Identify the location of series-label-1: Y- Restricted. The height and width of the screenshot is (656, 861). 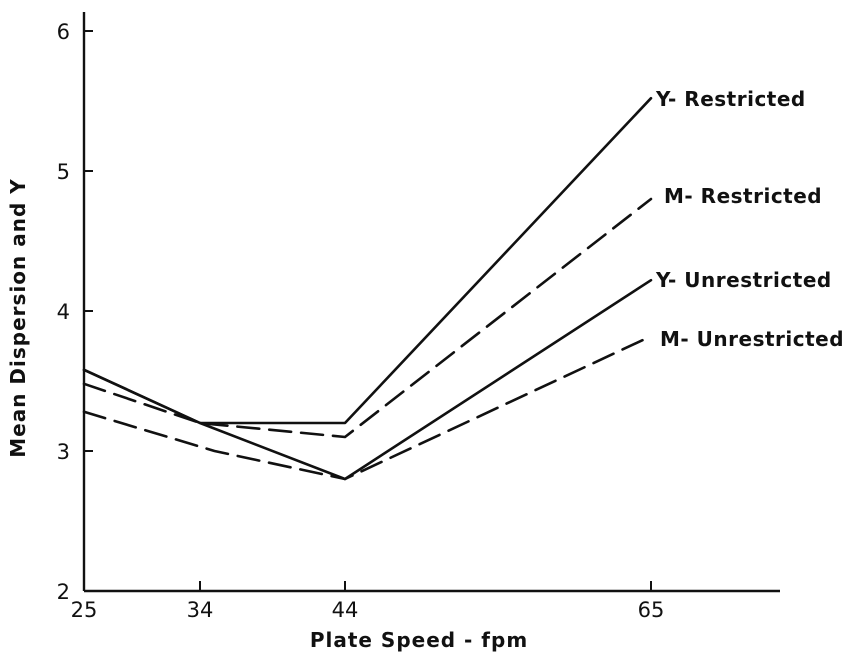
(730, 99).